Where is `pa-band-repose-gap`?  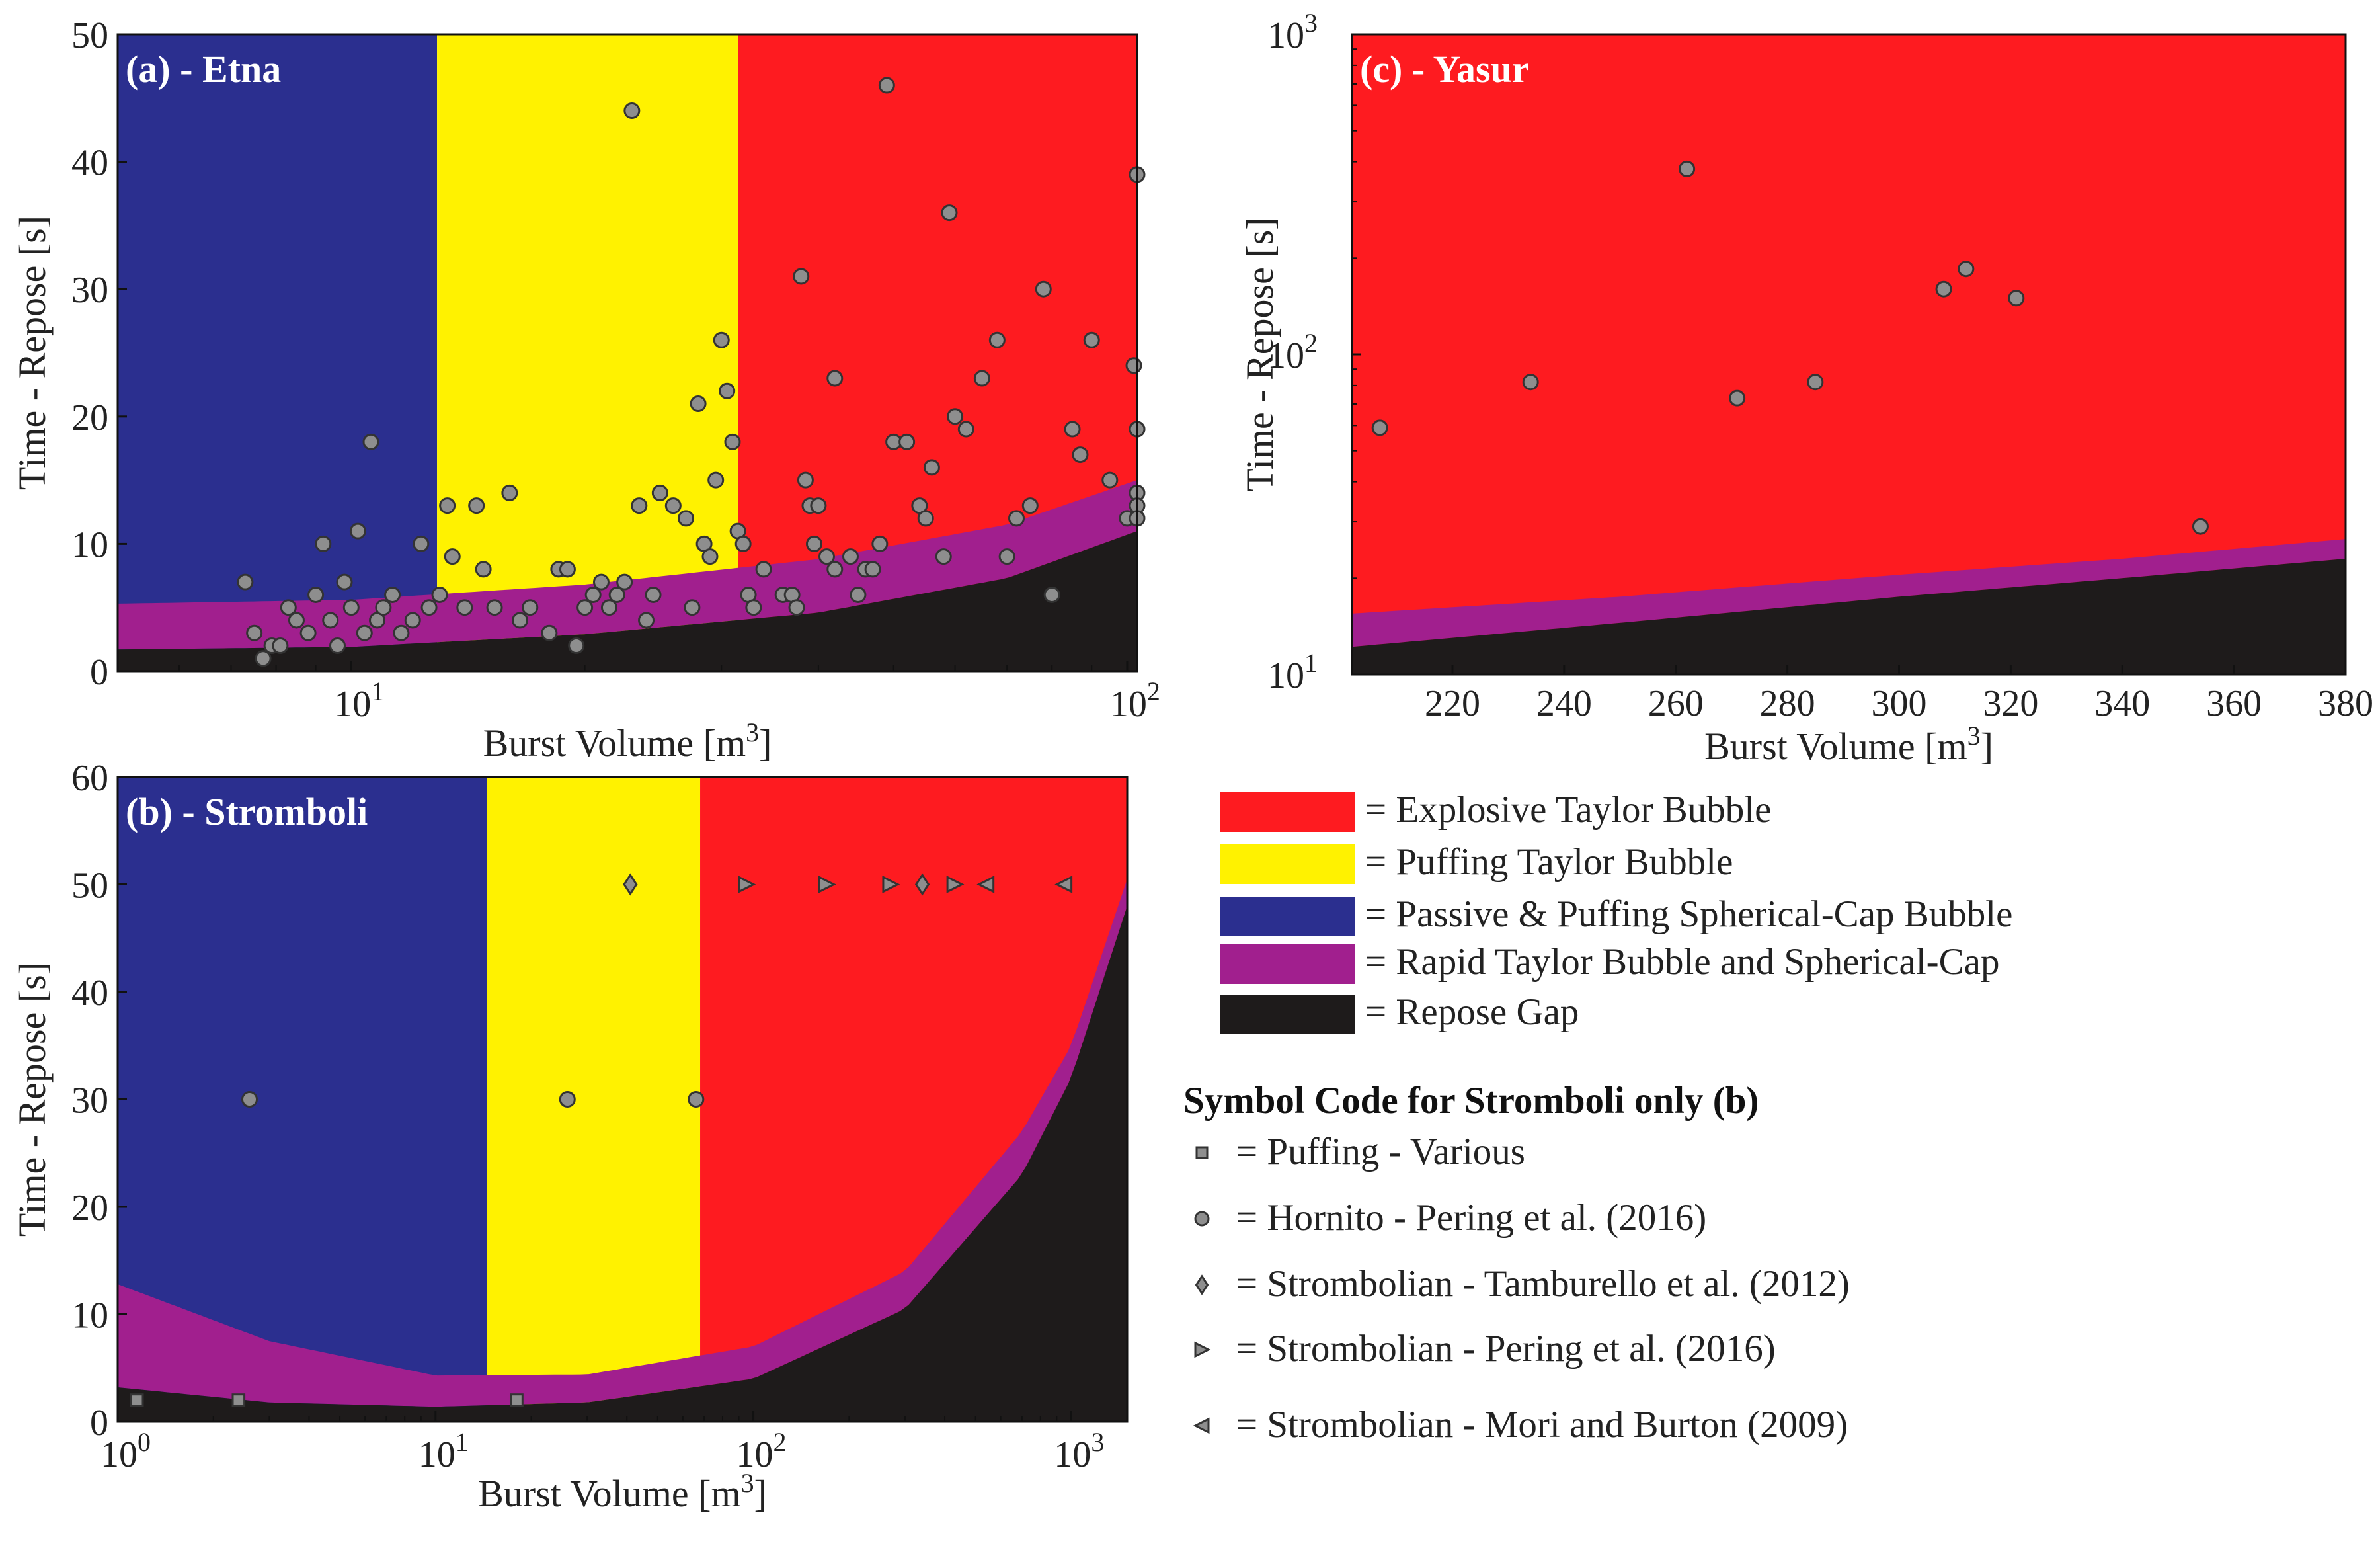 pa-band-repose-gap is located at coordinates (627, 601).